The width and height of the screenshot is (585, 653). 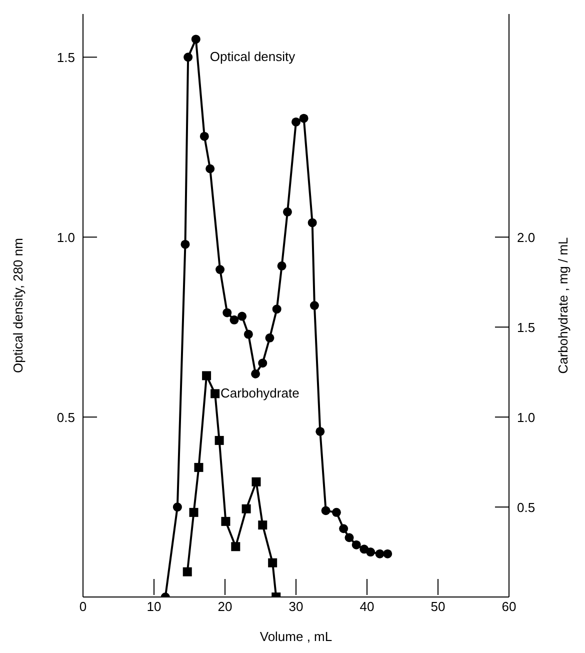 What do you see at coordinates (154, 606) in the screenshot?
I see `x-tick-label: 10` at bounding box center [154, 606].